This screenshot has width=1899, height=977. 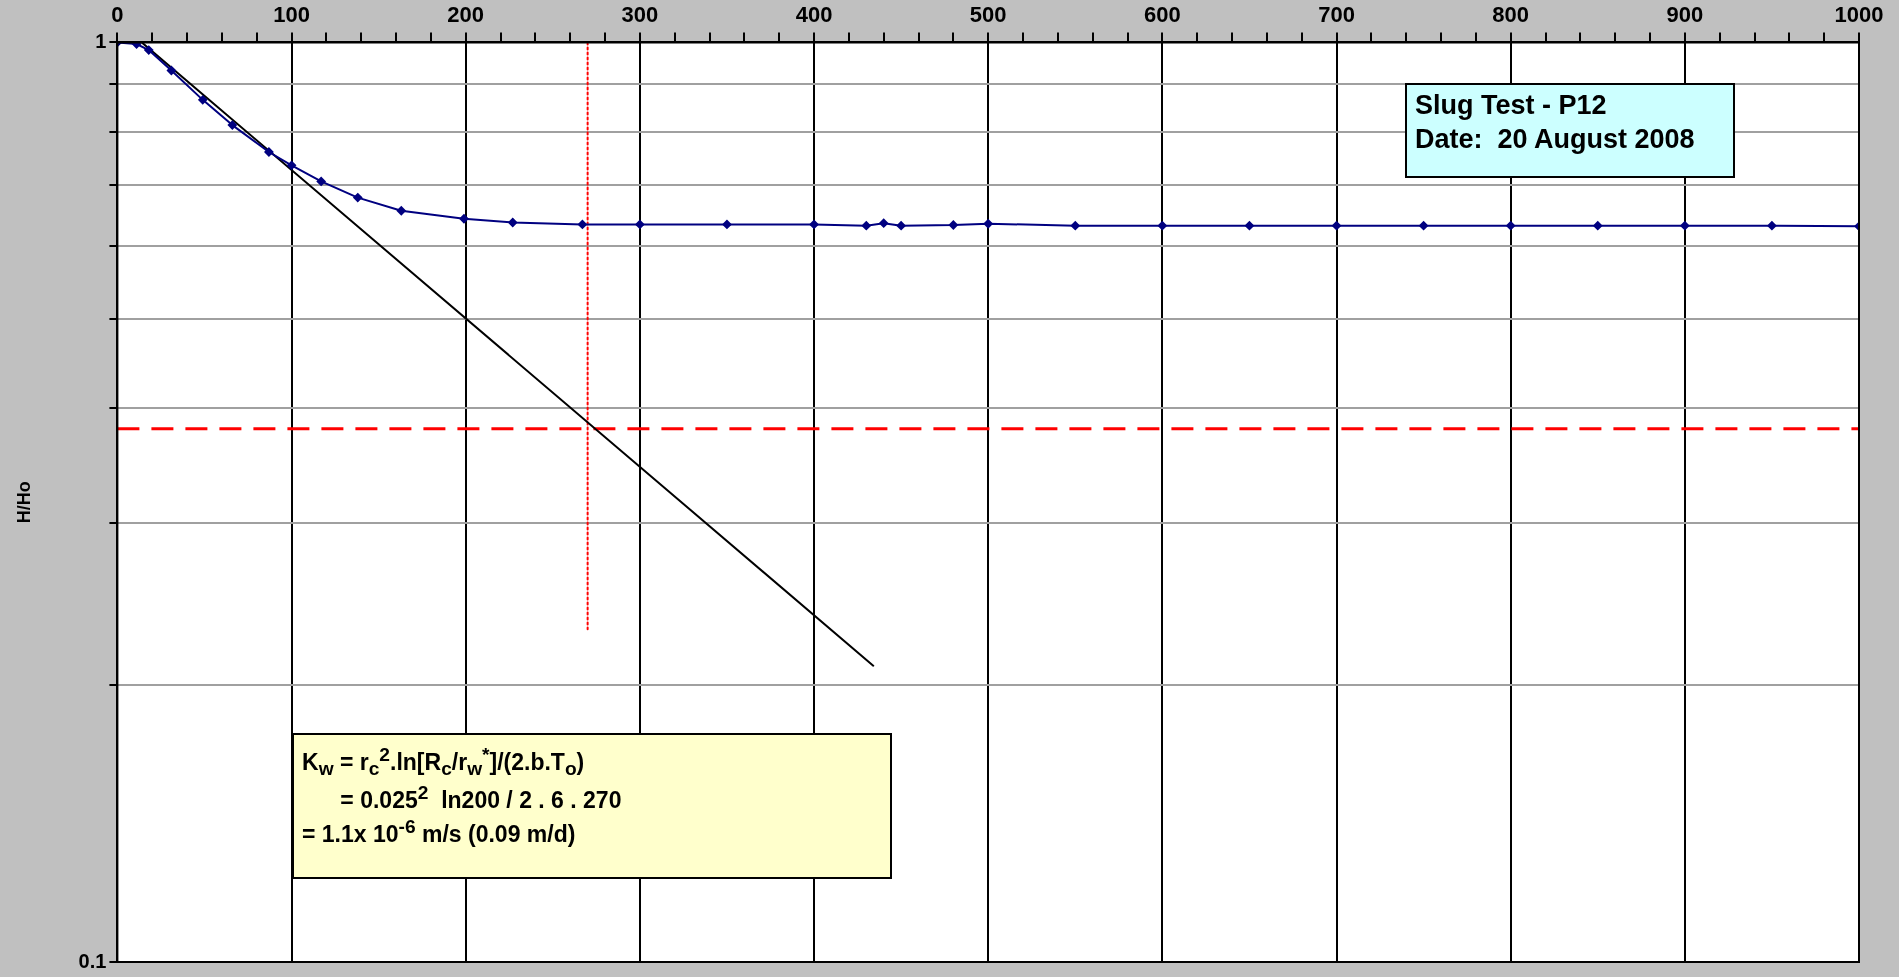 I want to click on x-tick-label: 1000, so click(x=1859, y=15).